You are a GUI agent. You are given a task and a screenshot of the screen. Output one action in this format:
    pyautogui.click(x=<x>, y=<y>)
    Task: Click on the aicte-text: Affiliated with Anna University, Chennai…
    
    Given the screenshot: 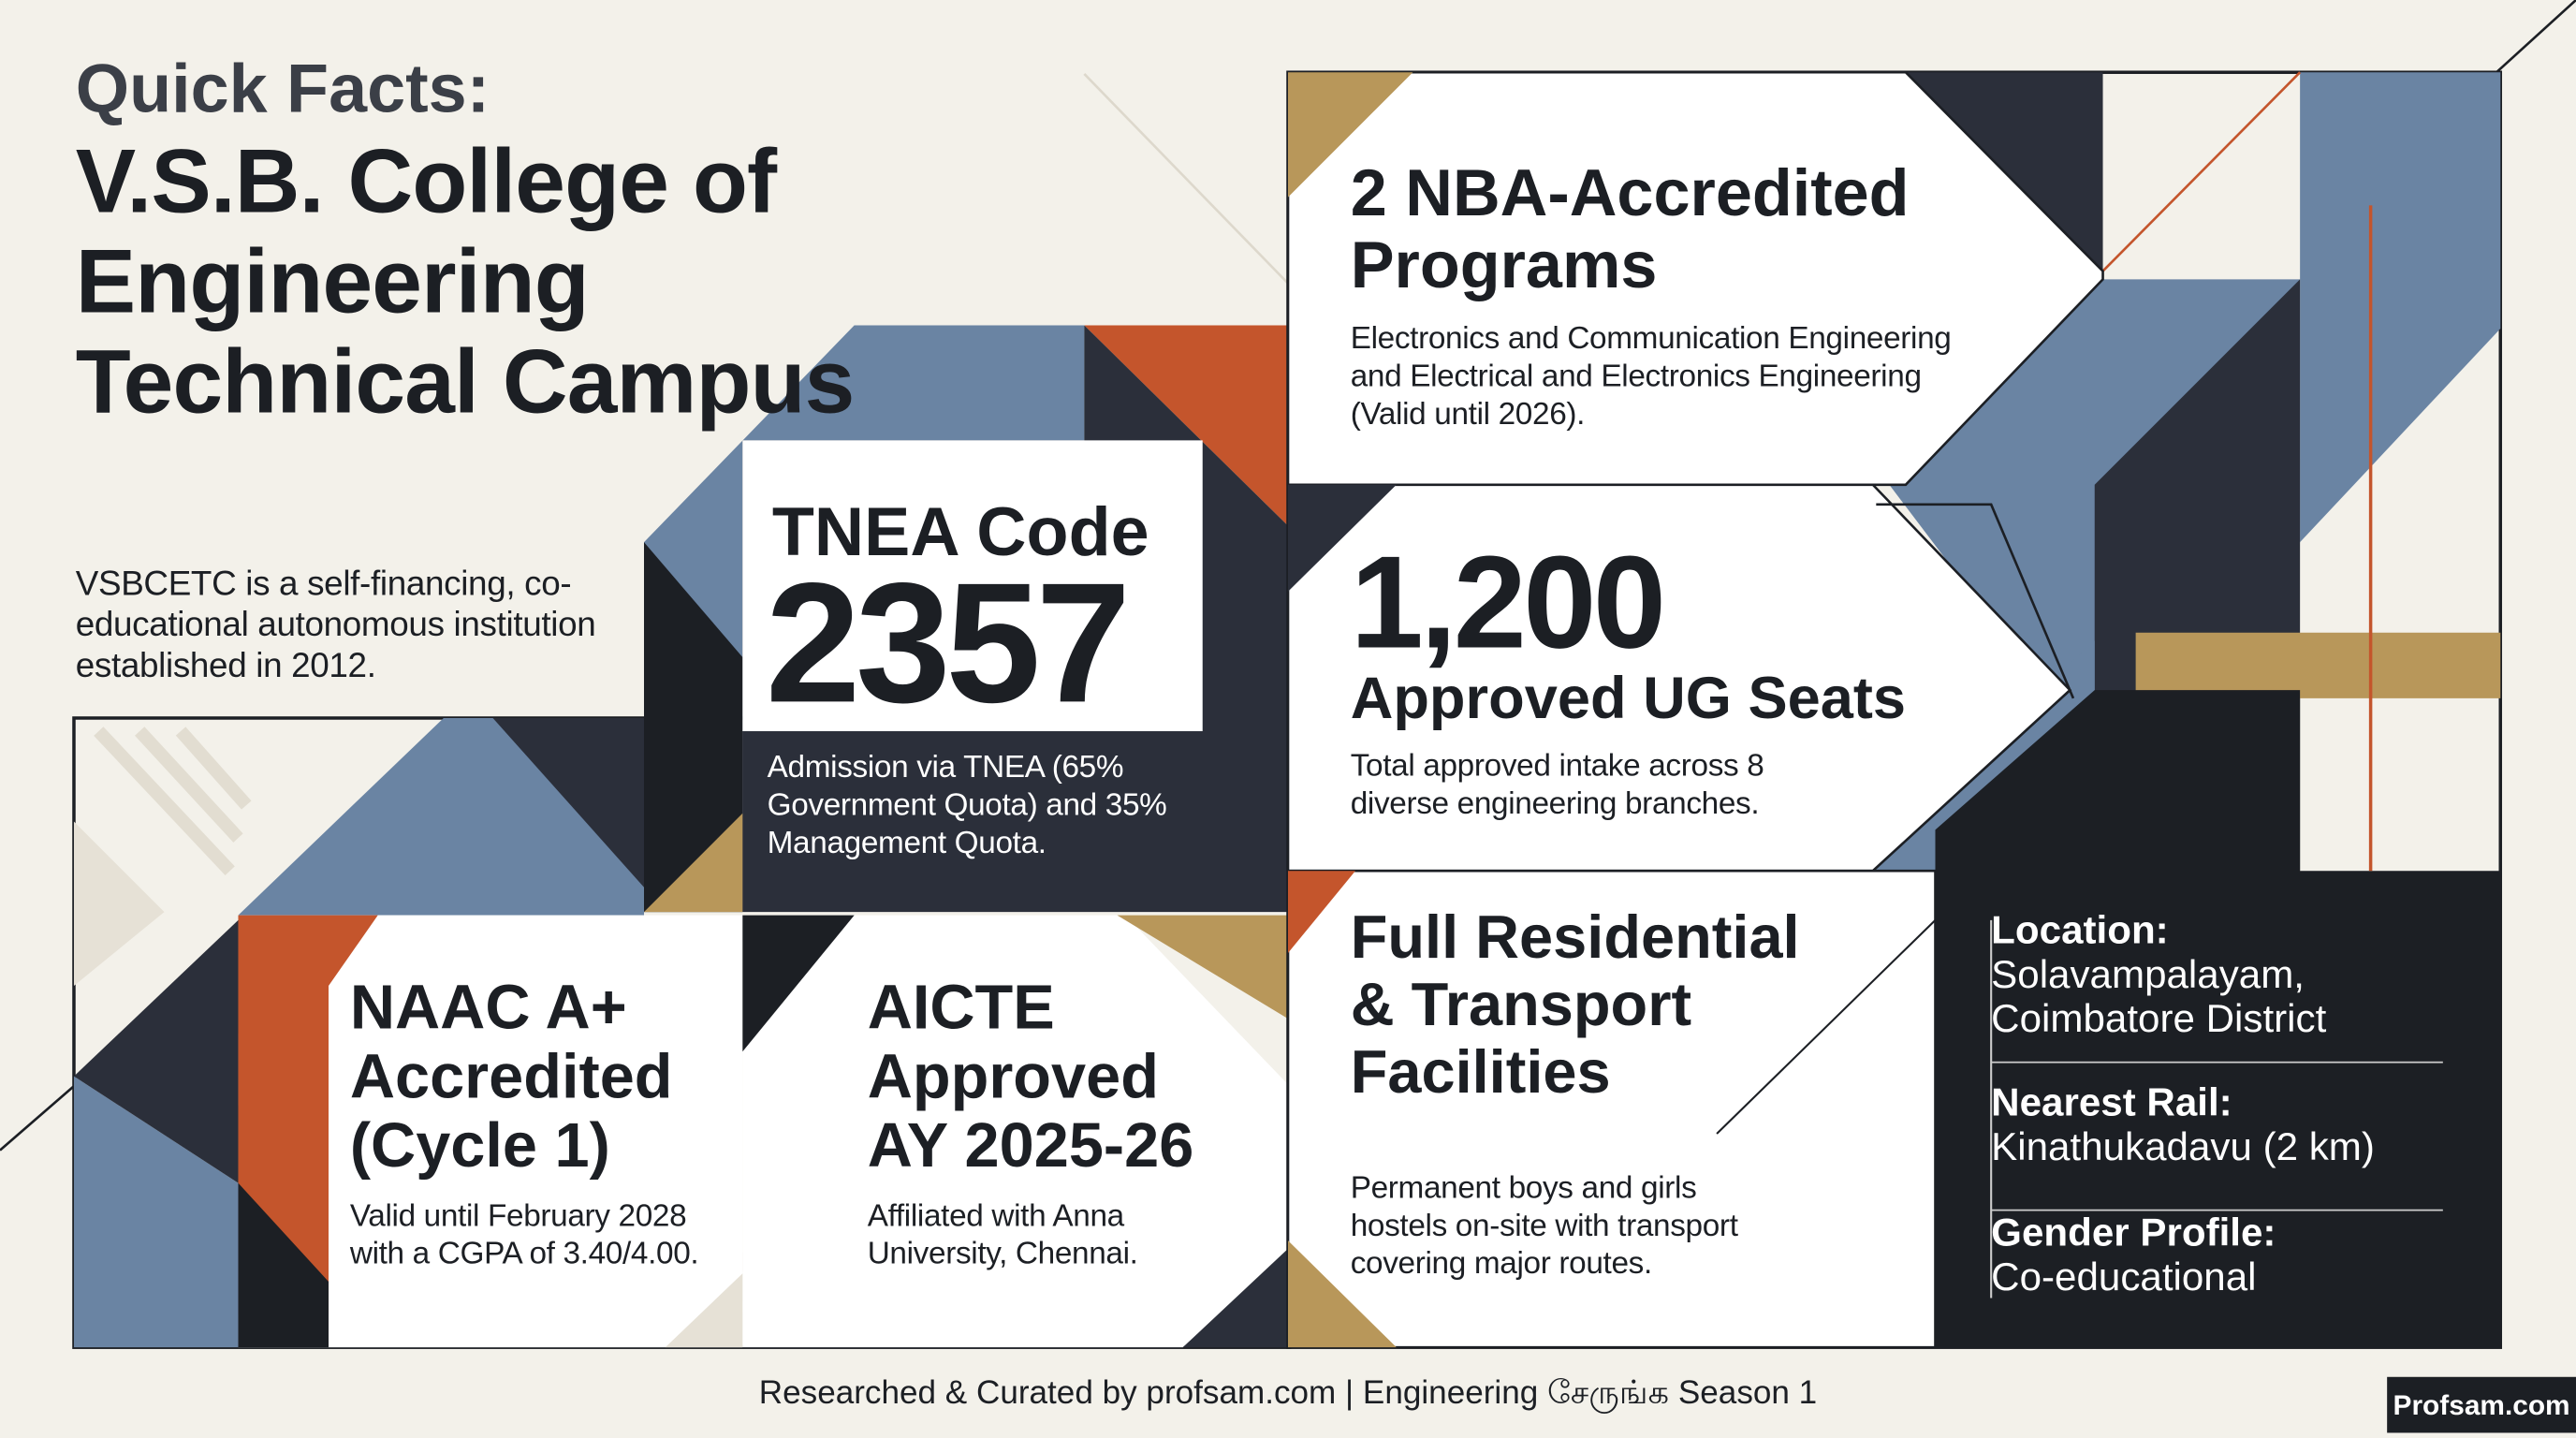 What is the action you would take?
    pyautogui.click(x=1002, y=1235)
    